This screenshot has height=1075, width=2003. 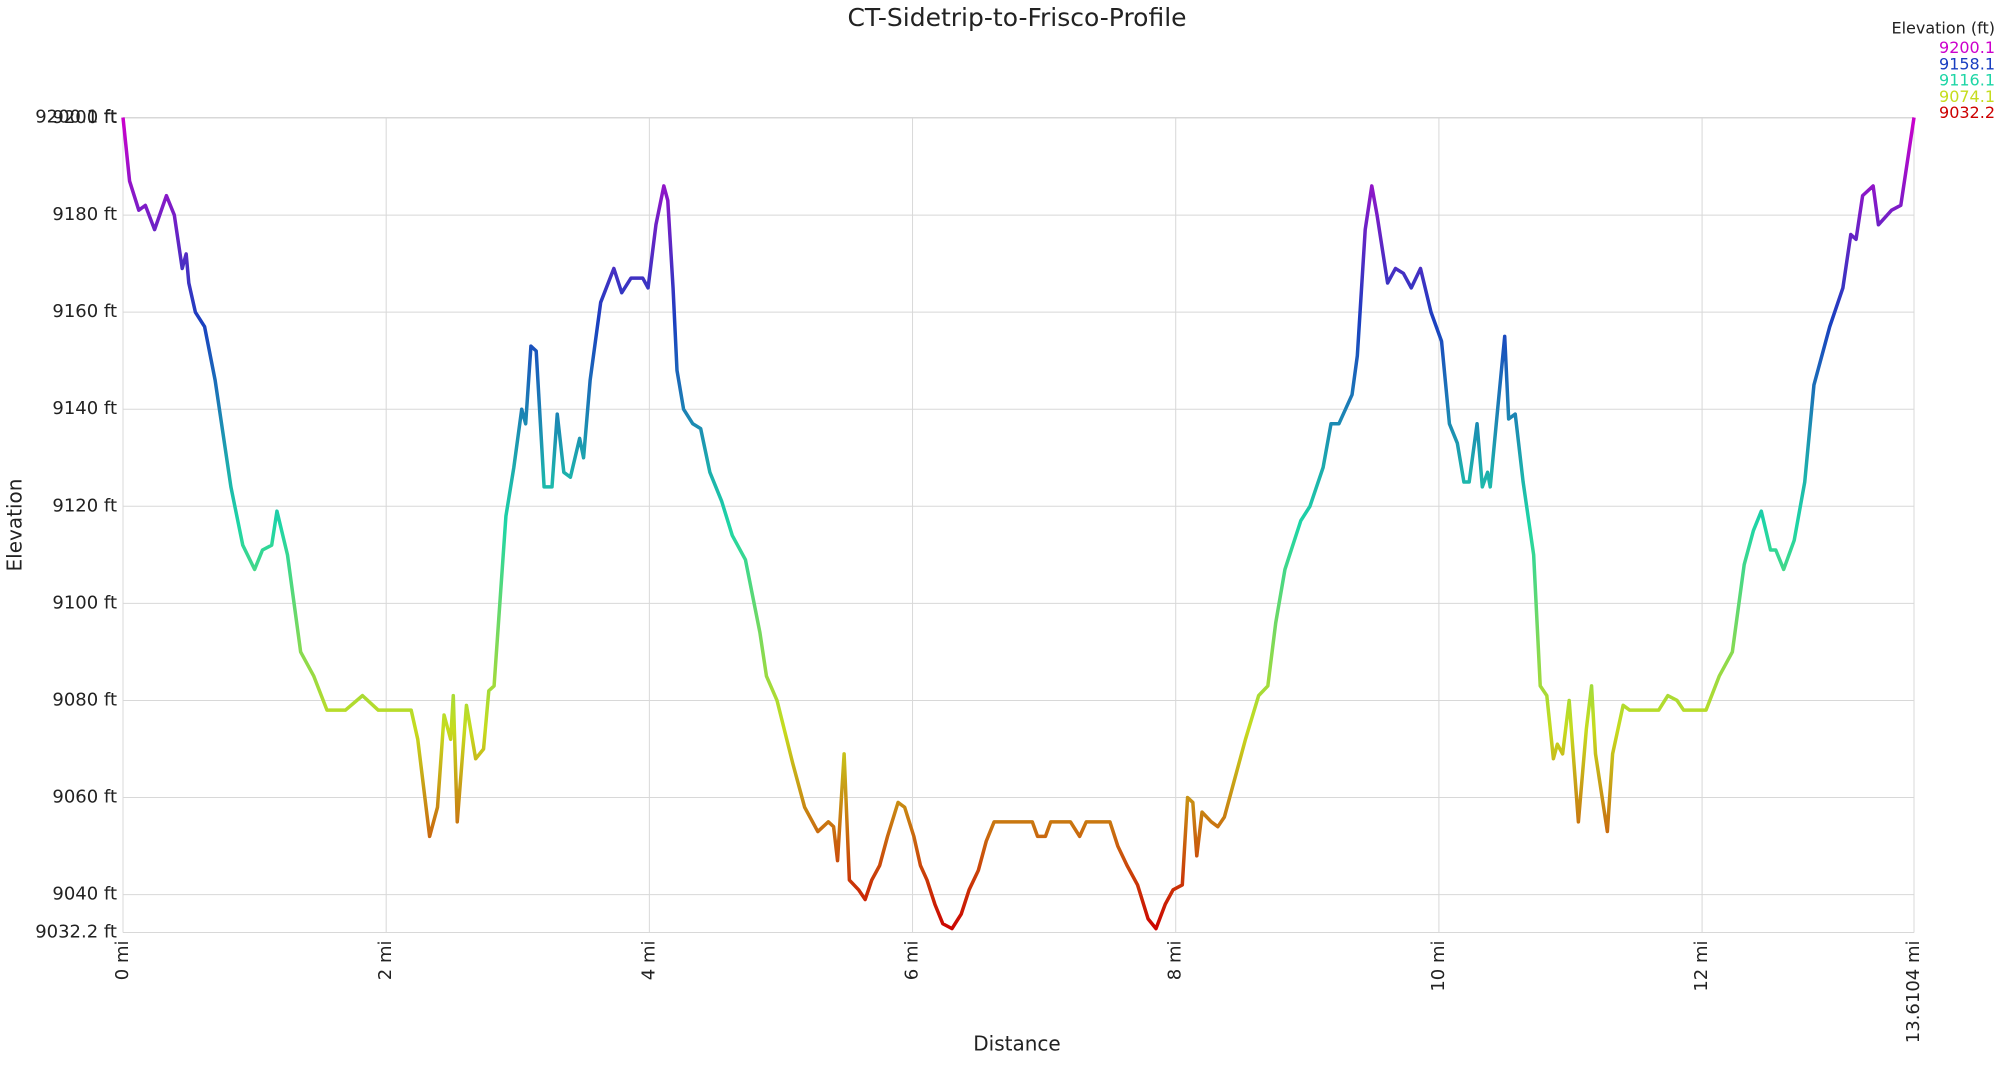 I want to click on legend-entry: 9158.1, so click(x=1967, y=63).